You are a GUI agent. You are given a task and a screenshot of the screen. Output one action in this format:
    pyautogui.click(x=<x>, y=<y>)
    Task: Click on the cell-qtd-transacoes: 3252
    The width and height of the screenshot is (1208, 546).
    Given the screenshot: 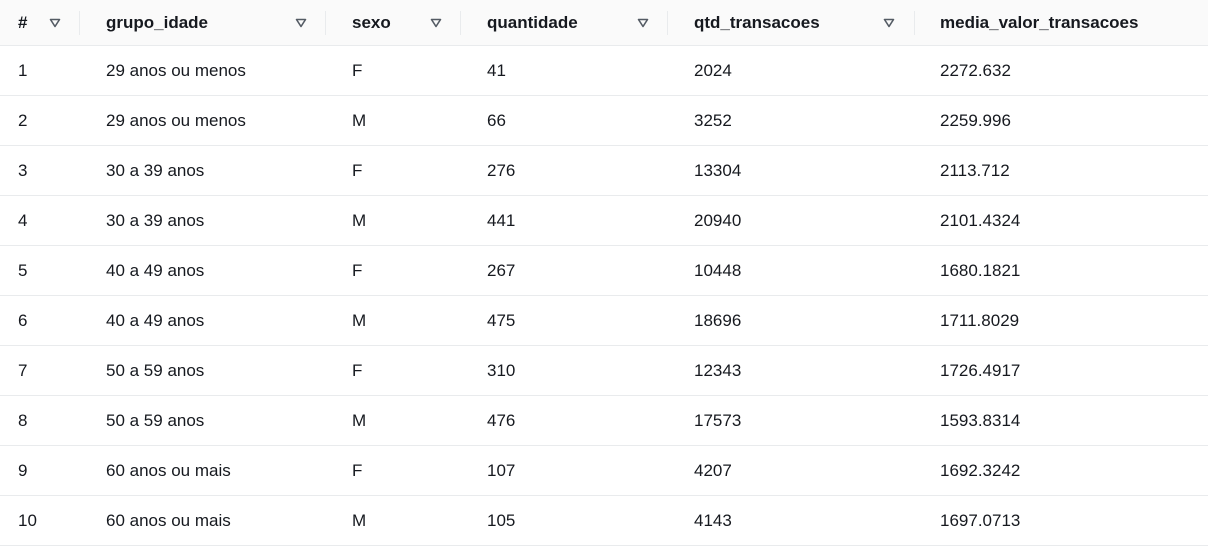 What is the action you would take?
    pyautogui.click(x=713, y=120)
    